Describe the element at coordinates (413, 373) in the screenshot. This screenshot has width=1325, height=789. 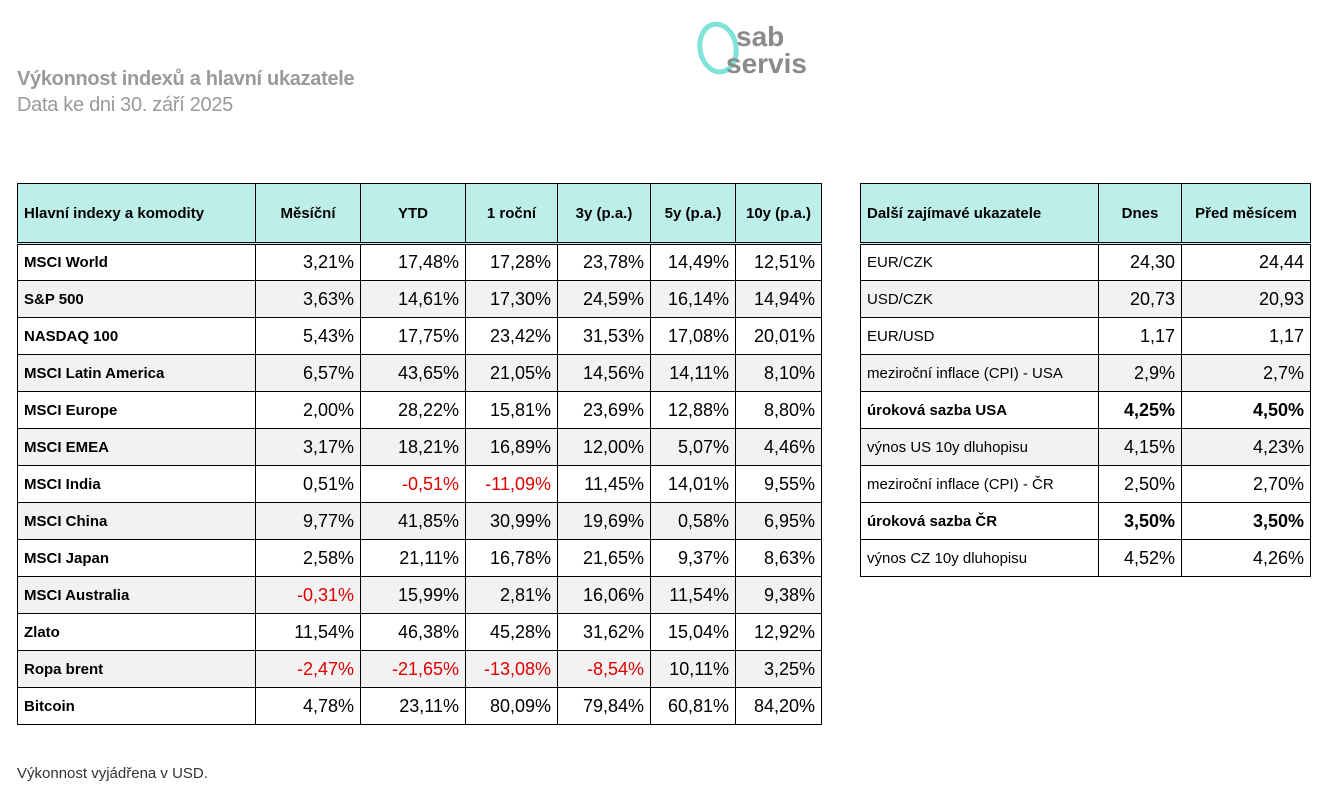
I see `value-cell: 43,65%` at that location.